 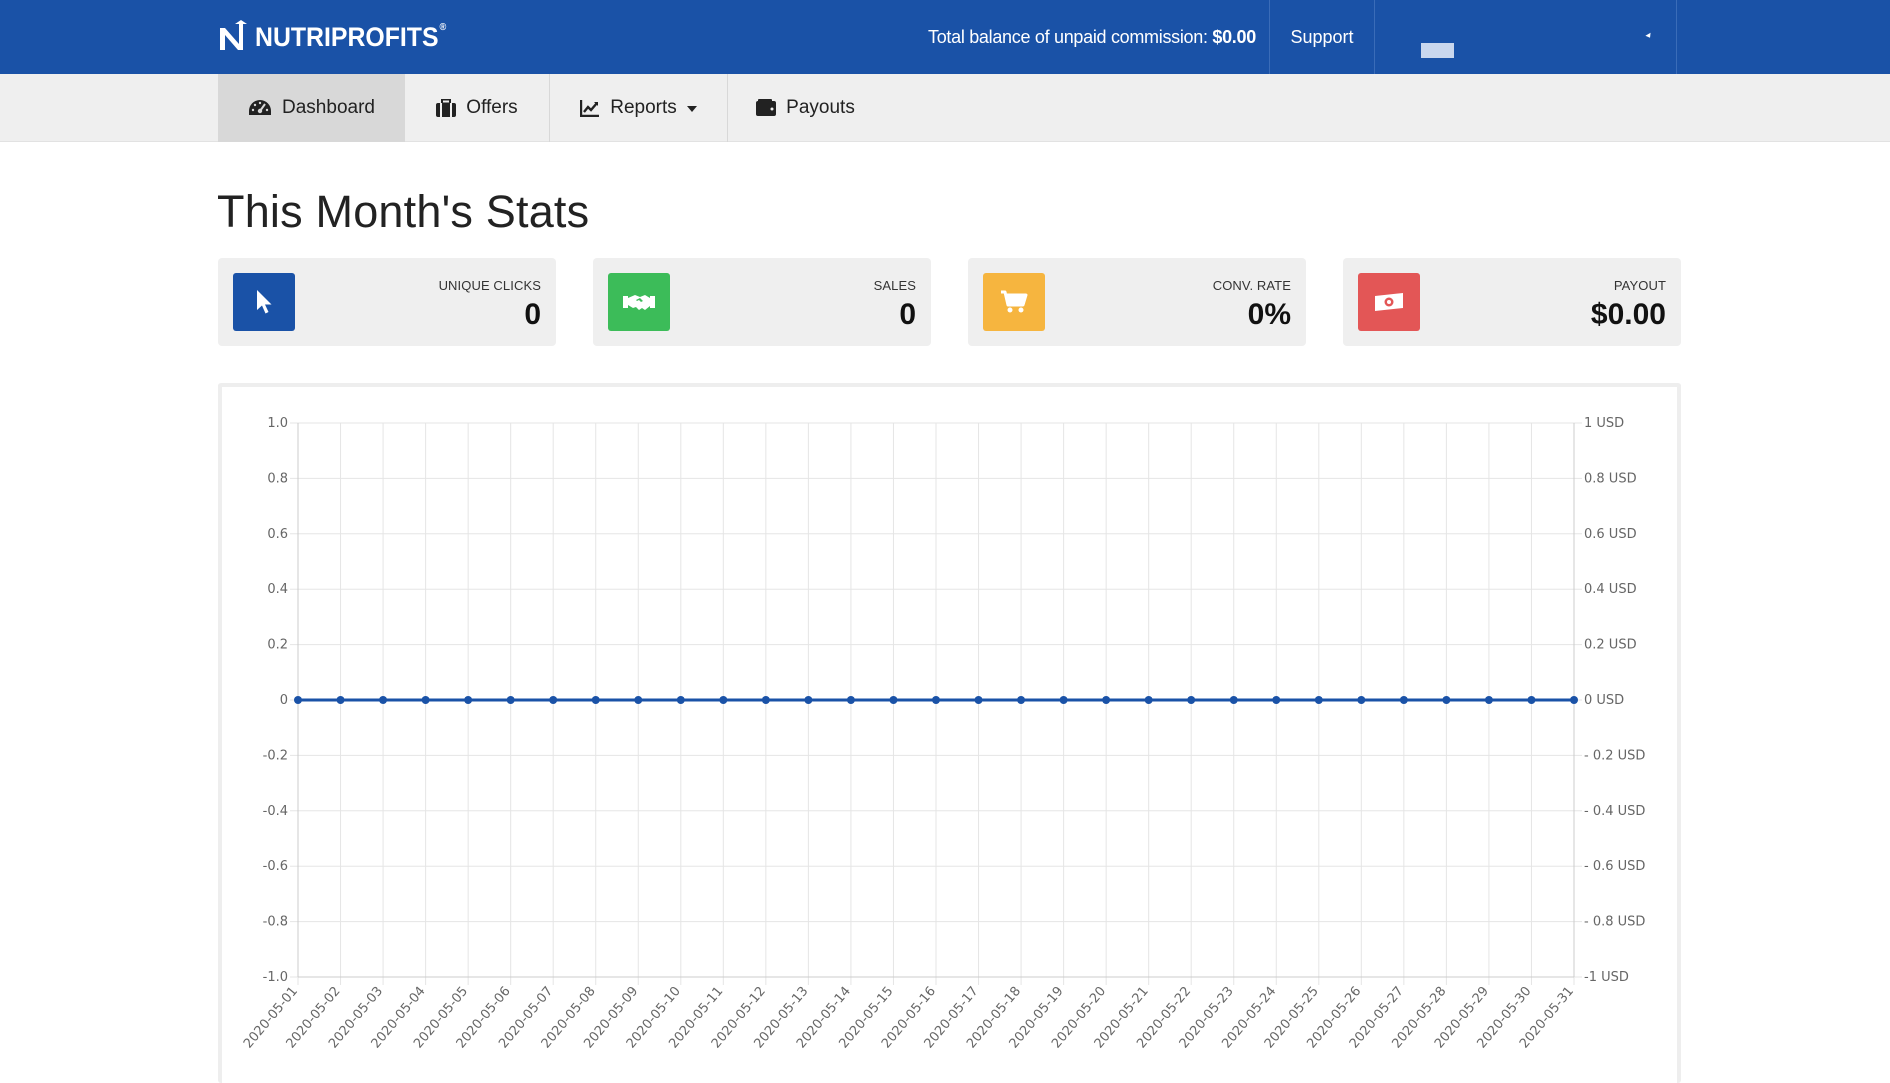 What do you see at coordinates (277, 423) in the screenshot?
I see `y-tick-label-left: 1.0` at bounding box center [277, 423].